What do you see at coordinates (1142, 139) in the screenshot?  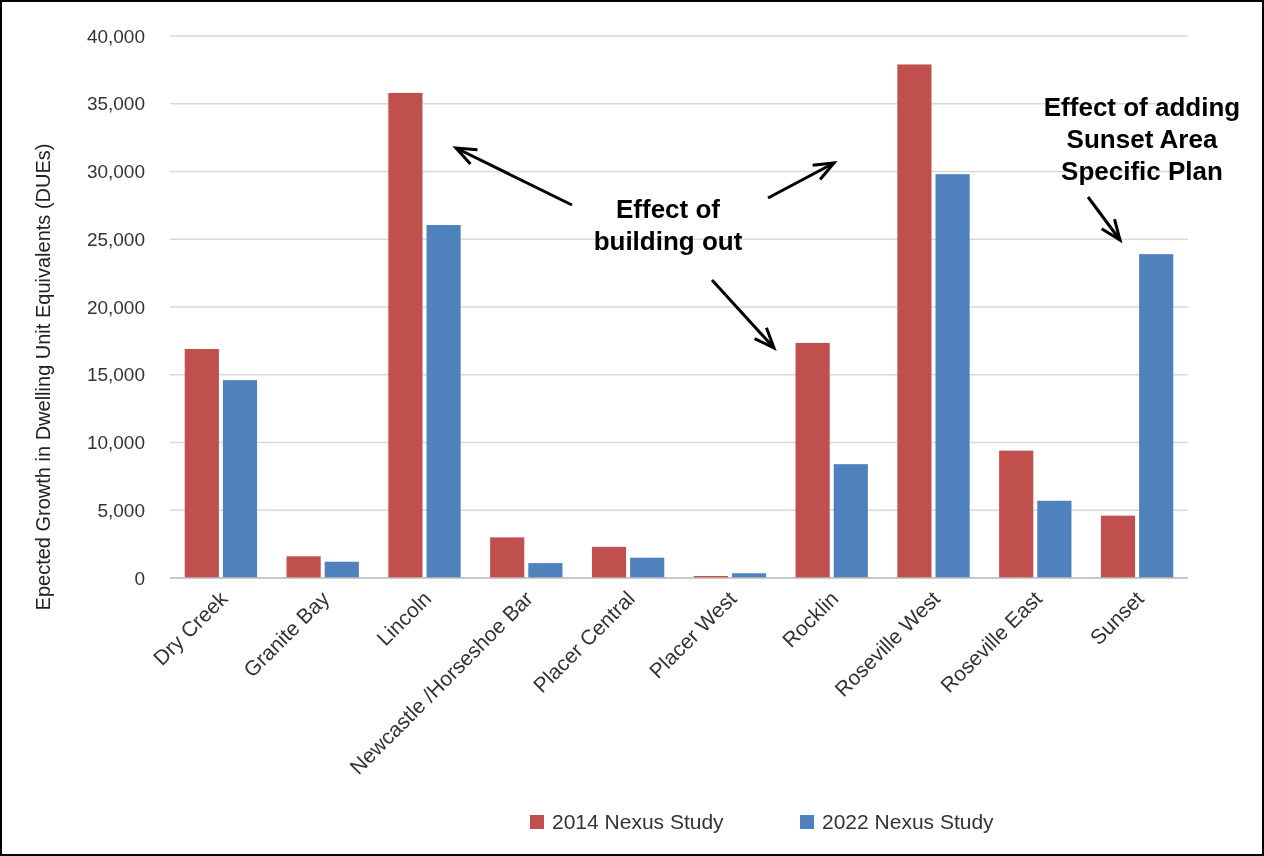 I see `annotation: Effect of adding Sunset Area Specific Plan` at bounding box center [1142, 139].